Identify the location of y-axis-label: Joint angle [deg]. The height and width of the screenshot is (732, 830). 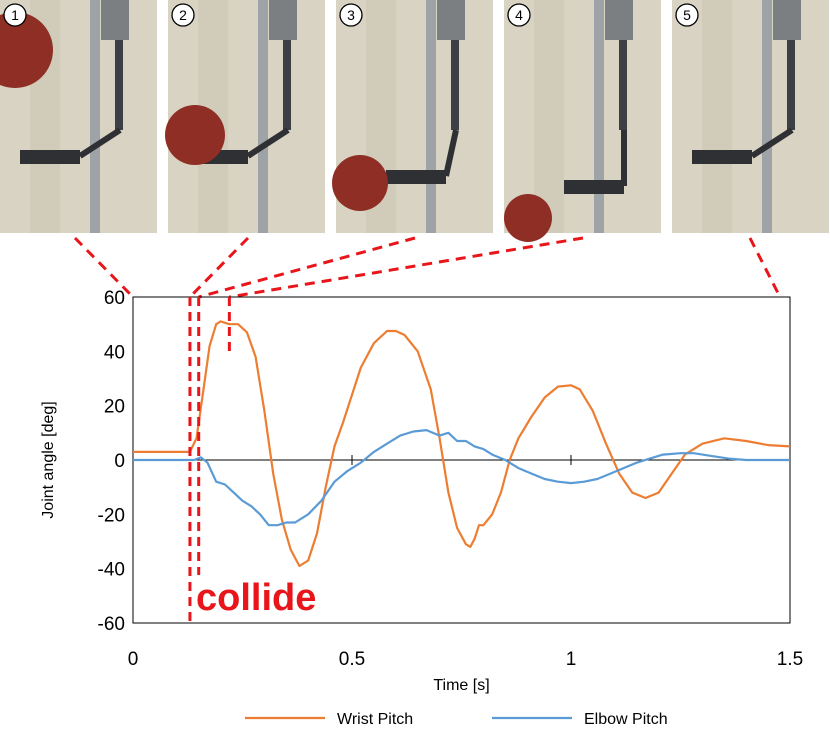
(48, 459).